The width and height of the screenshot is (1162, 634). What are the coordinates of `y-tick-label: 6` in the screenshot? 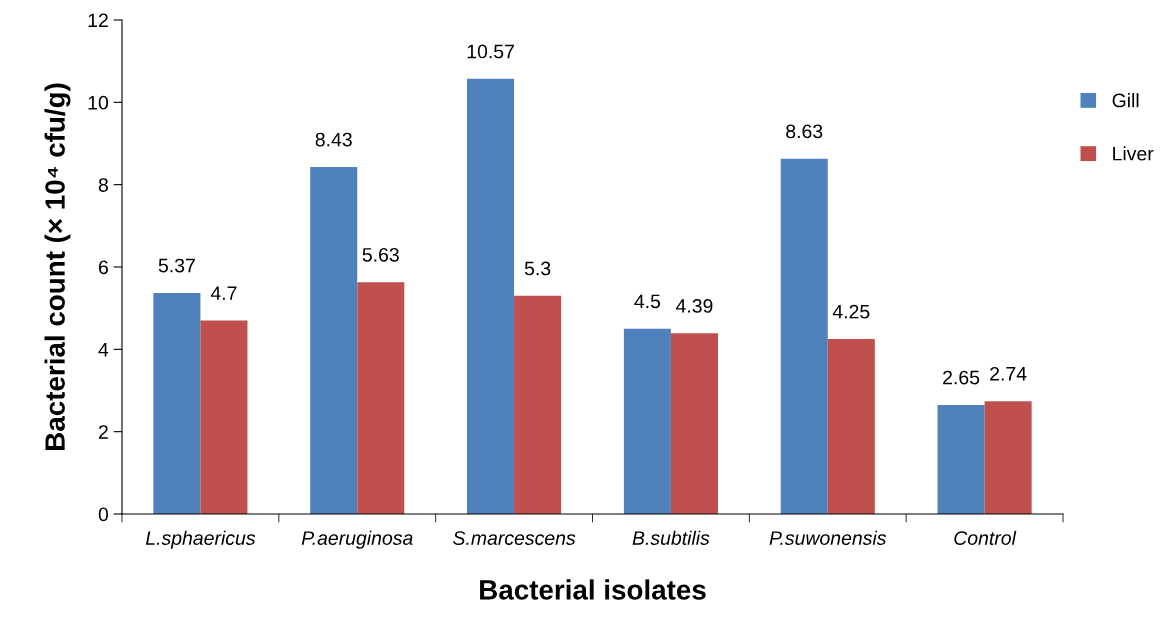 It's located at (103, 267).